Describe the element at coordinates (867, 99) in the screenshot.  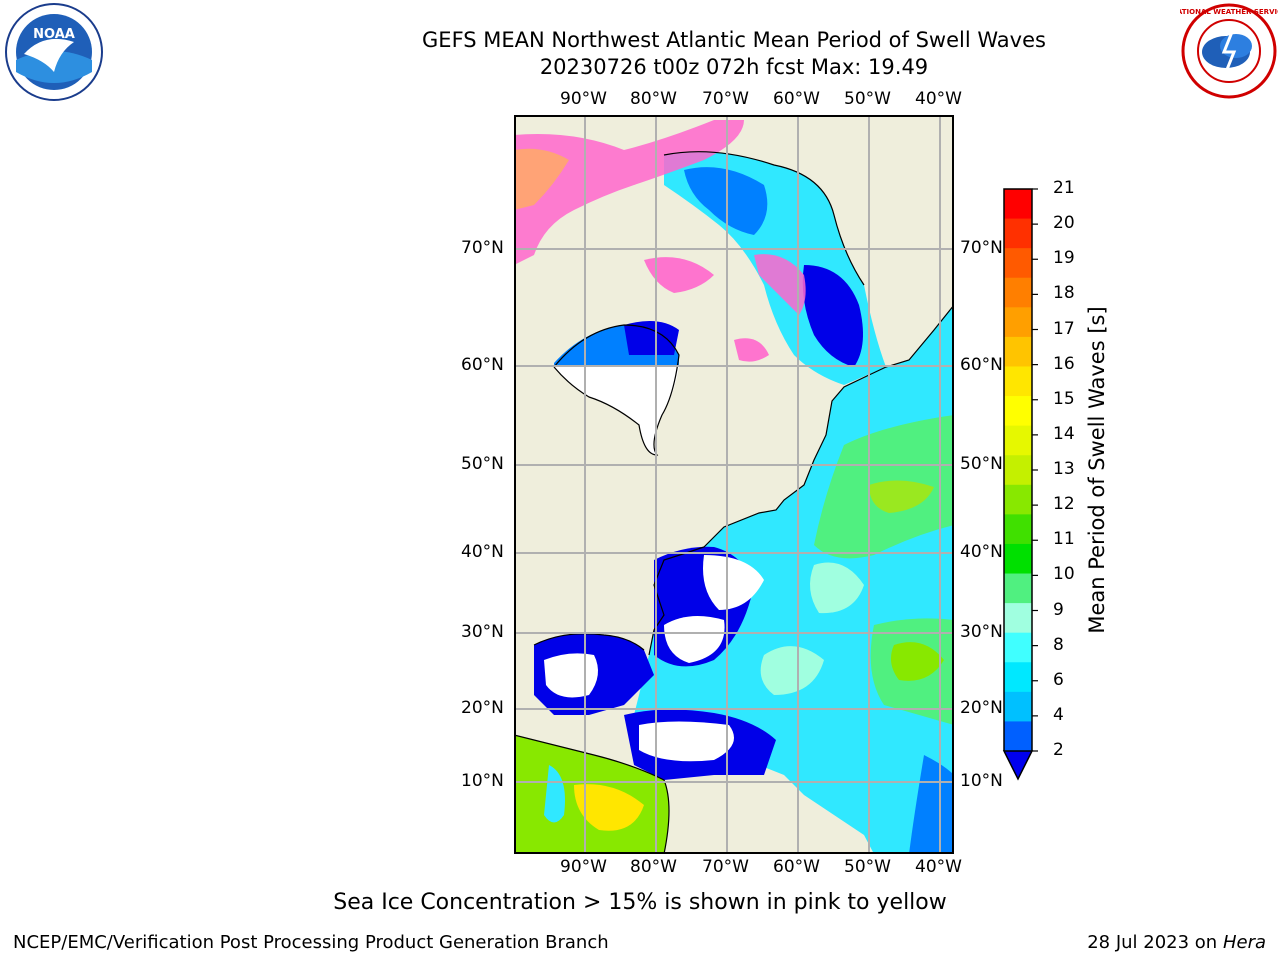
I see `lon-label-top: 50°W` at that location.